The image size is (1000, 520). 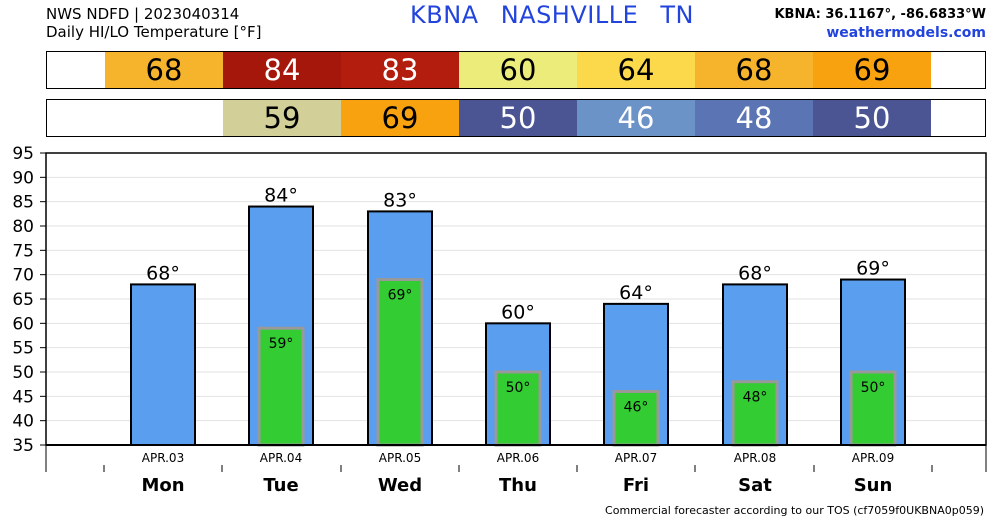 What do you see at coordinates (143, 14) in the screenshot?
I see `product-line: NWS NDFD | 2023040314` at bounding box center [143, 14].